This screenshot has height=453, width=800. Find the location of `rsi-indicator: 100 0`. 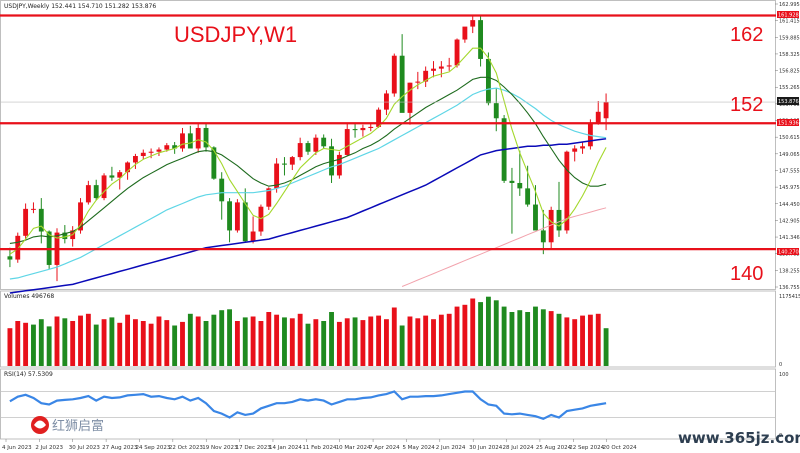

rsi-indicator: 100 0 is located at coordinates (394, 405).